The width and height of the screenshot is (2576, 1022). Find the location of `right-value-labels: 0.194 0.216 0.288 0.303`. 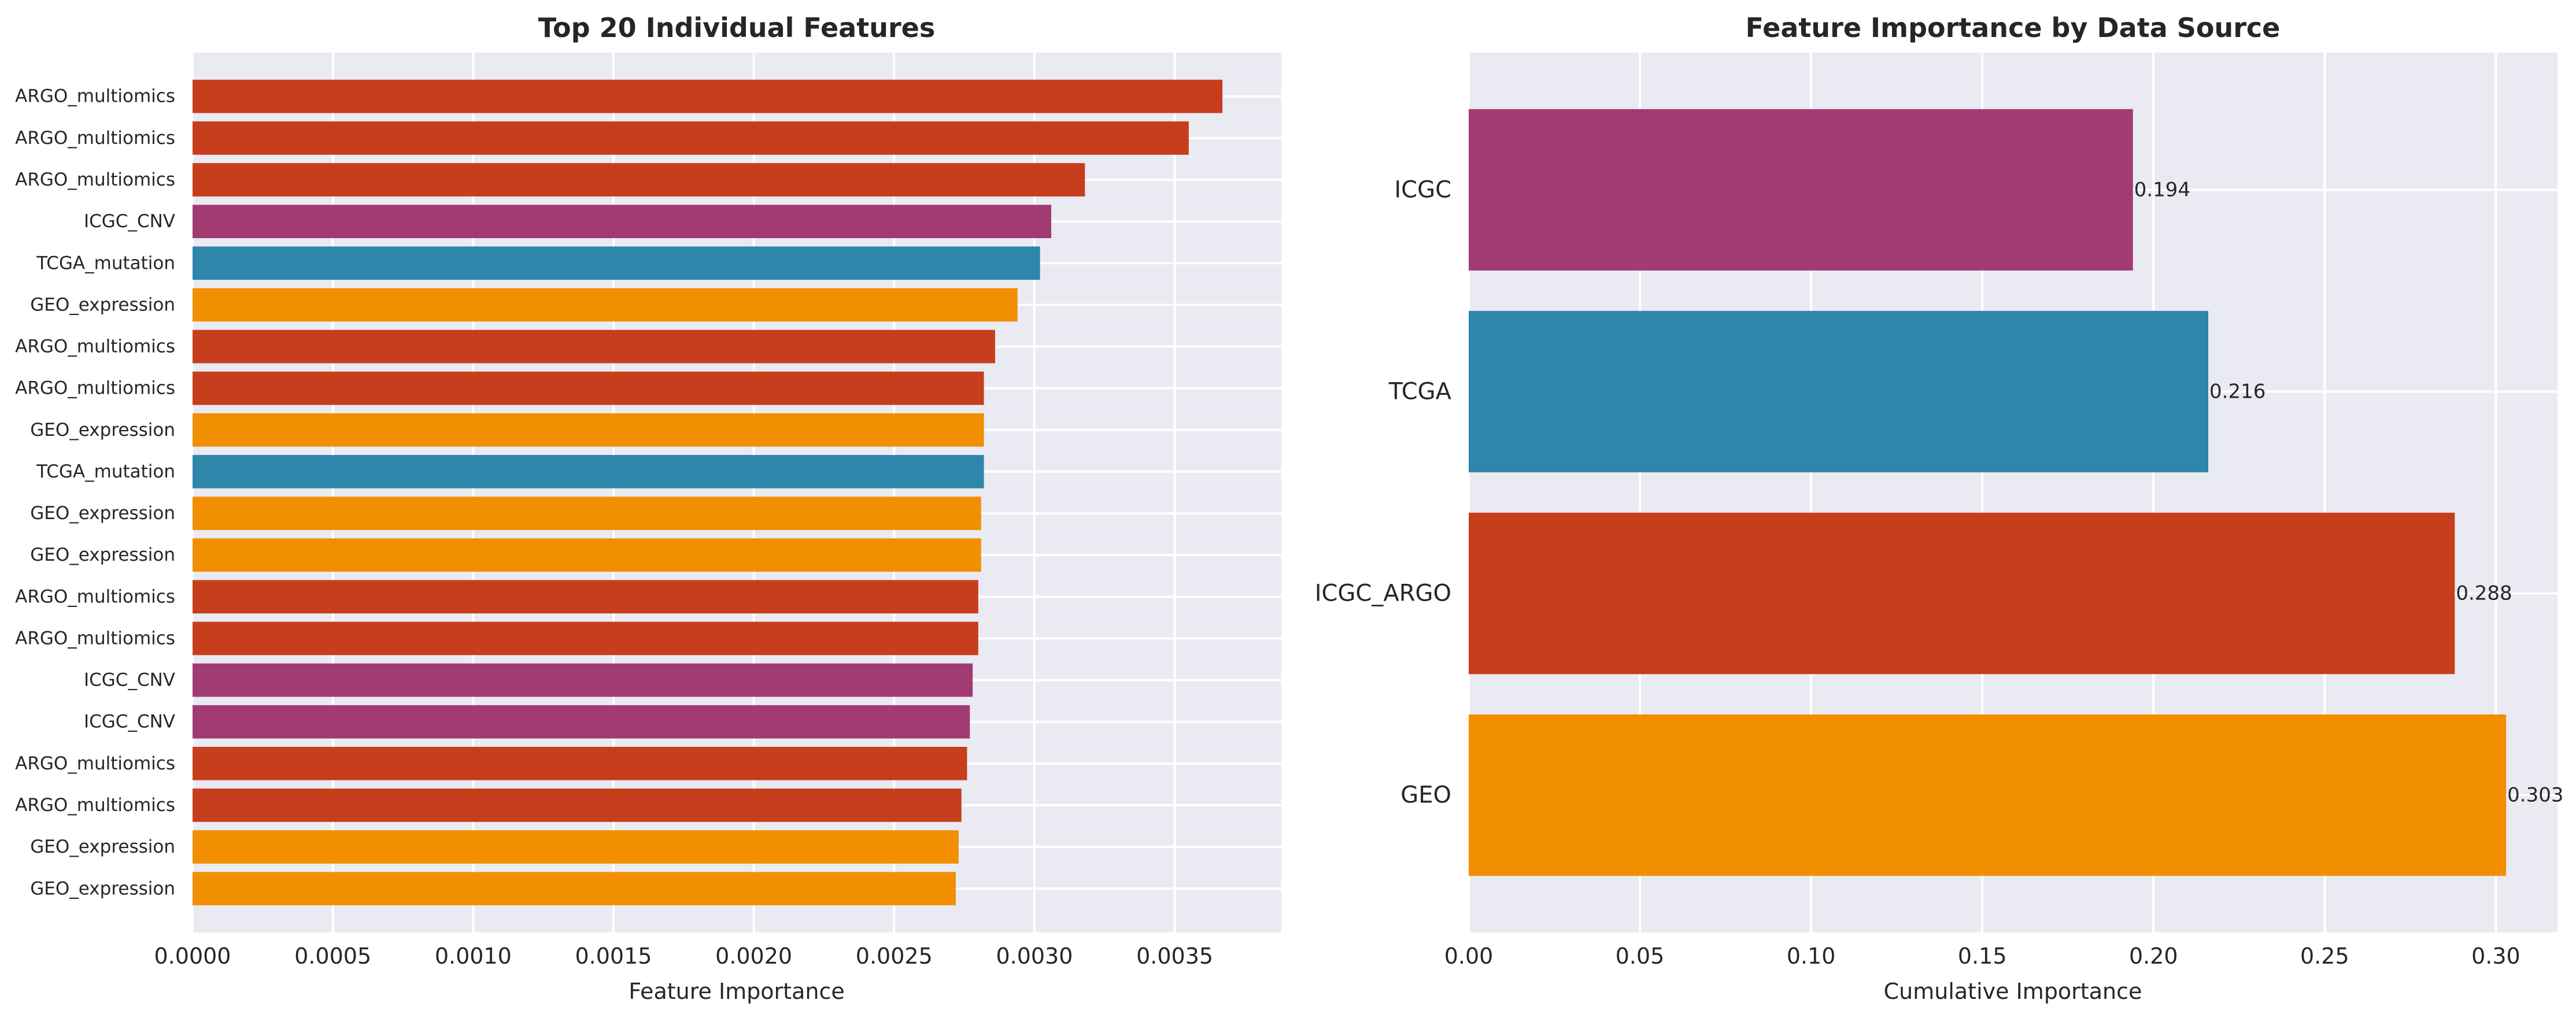

right-value-labels: 0.194 0.216 0.288 0.303 is located at coordinates (2349, 492).